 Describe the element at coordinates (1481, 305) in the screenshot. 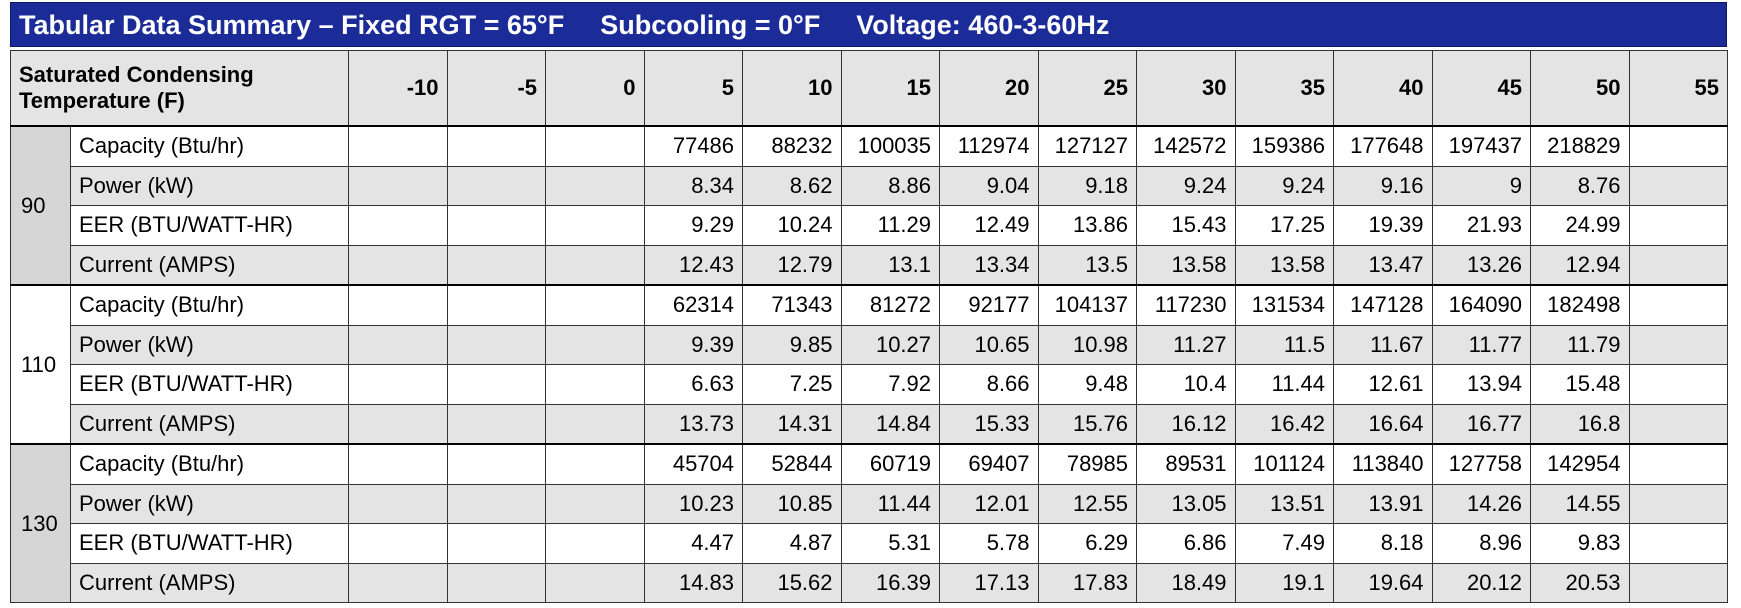

I see `value-cell: 164090` at that location.